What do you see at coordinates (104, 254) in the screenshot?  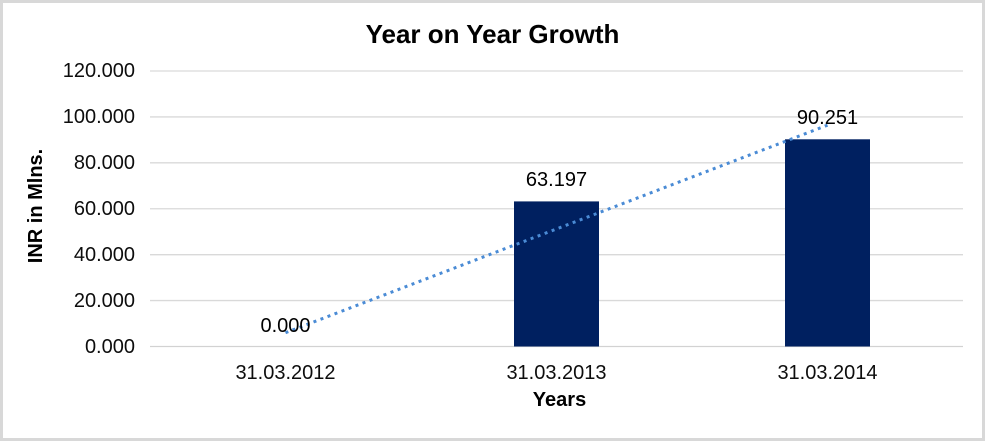 I see `y-tick-label: 40.000` at bounding box center [104, 254].